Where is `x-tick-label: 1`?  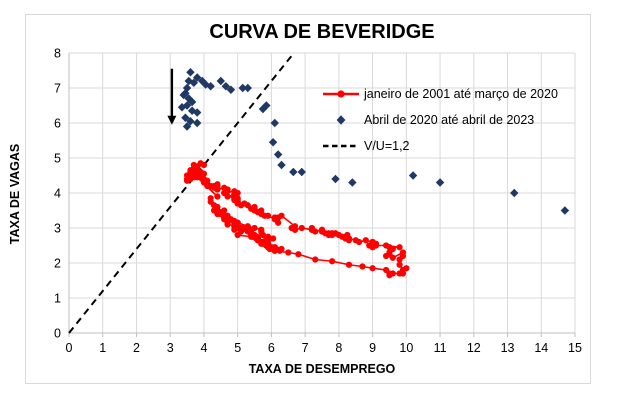
x-tick-label: 1 is located at coordinates (102, 348).